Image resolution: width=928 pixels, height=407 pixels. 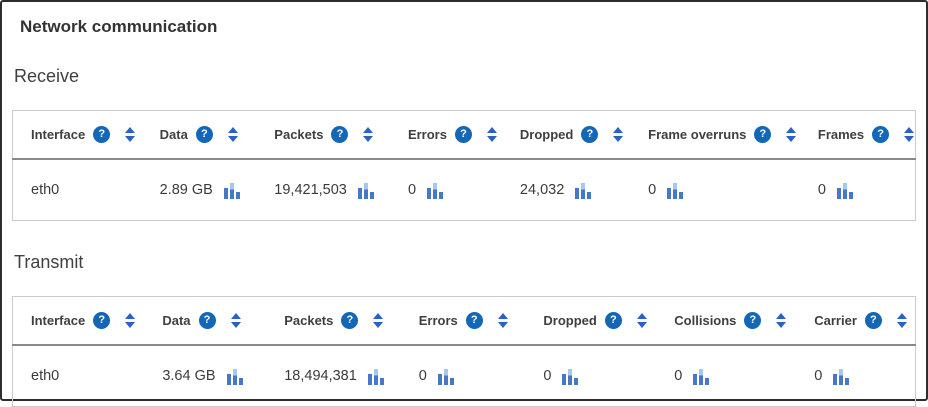 I want to click on cell-interface: eth0, so click(x=77, y=190).